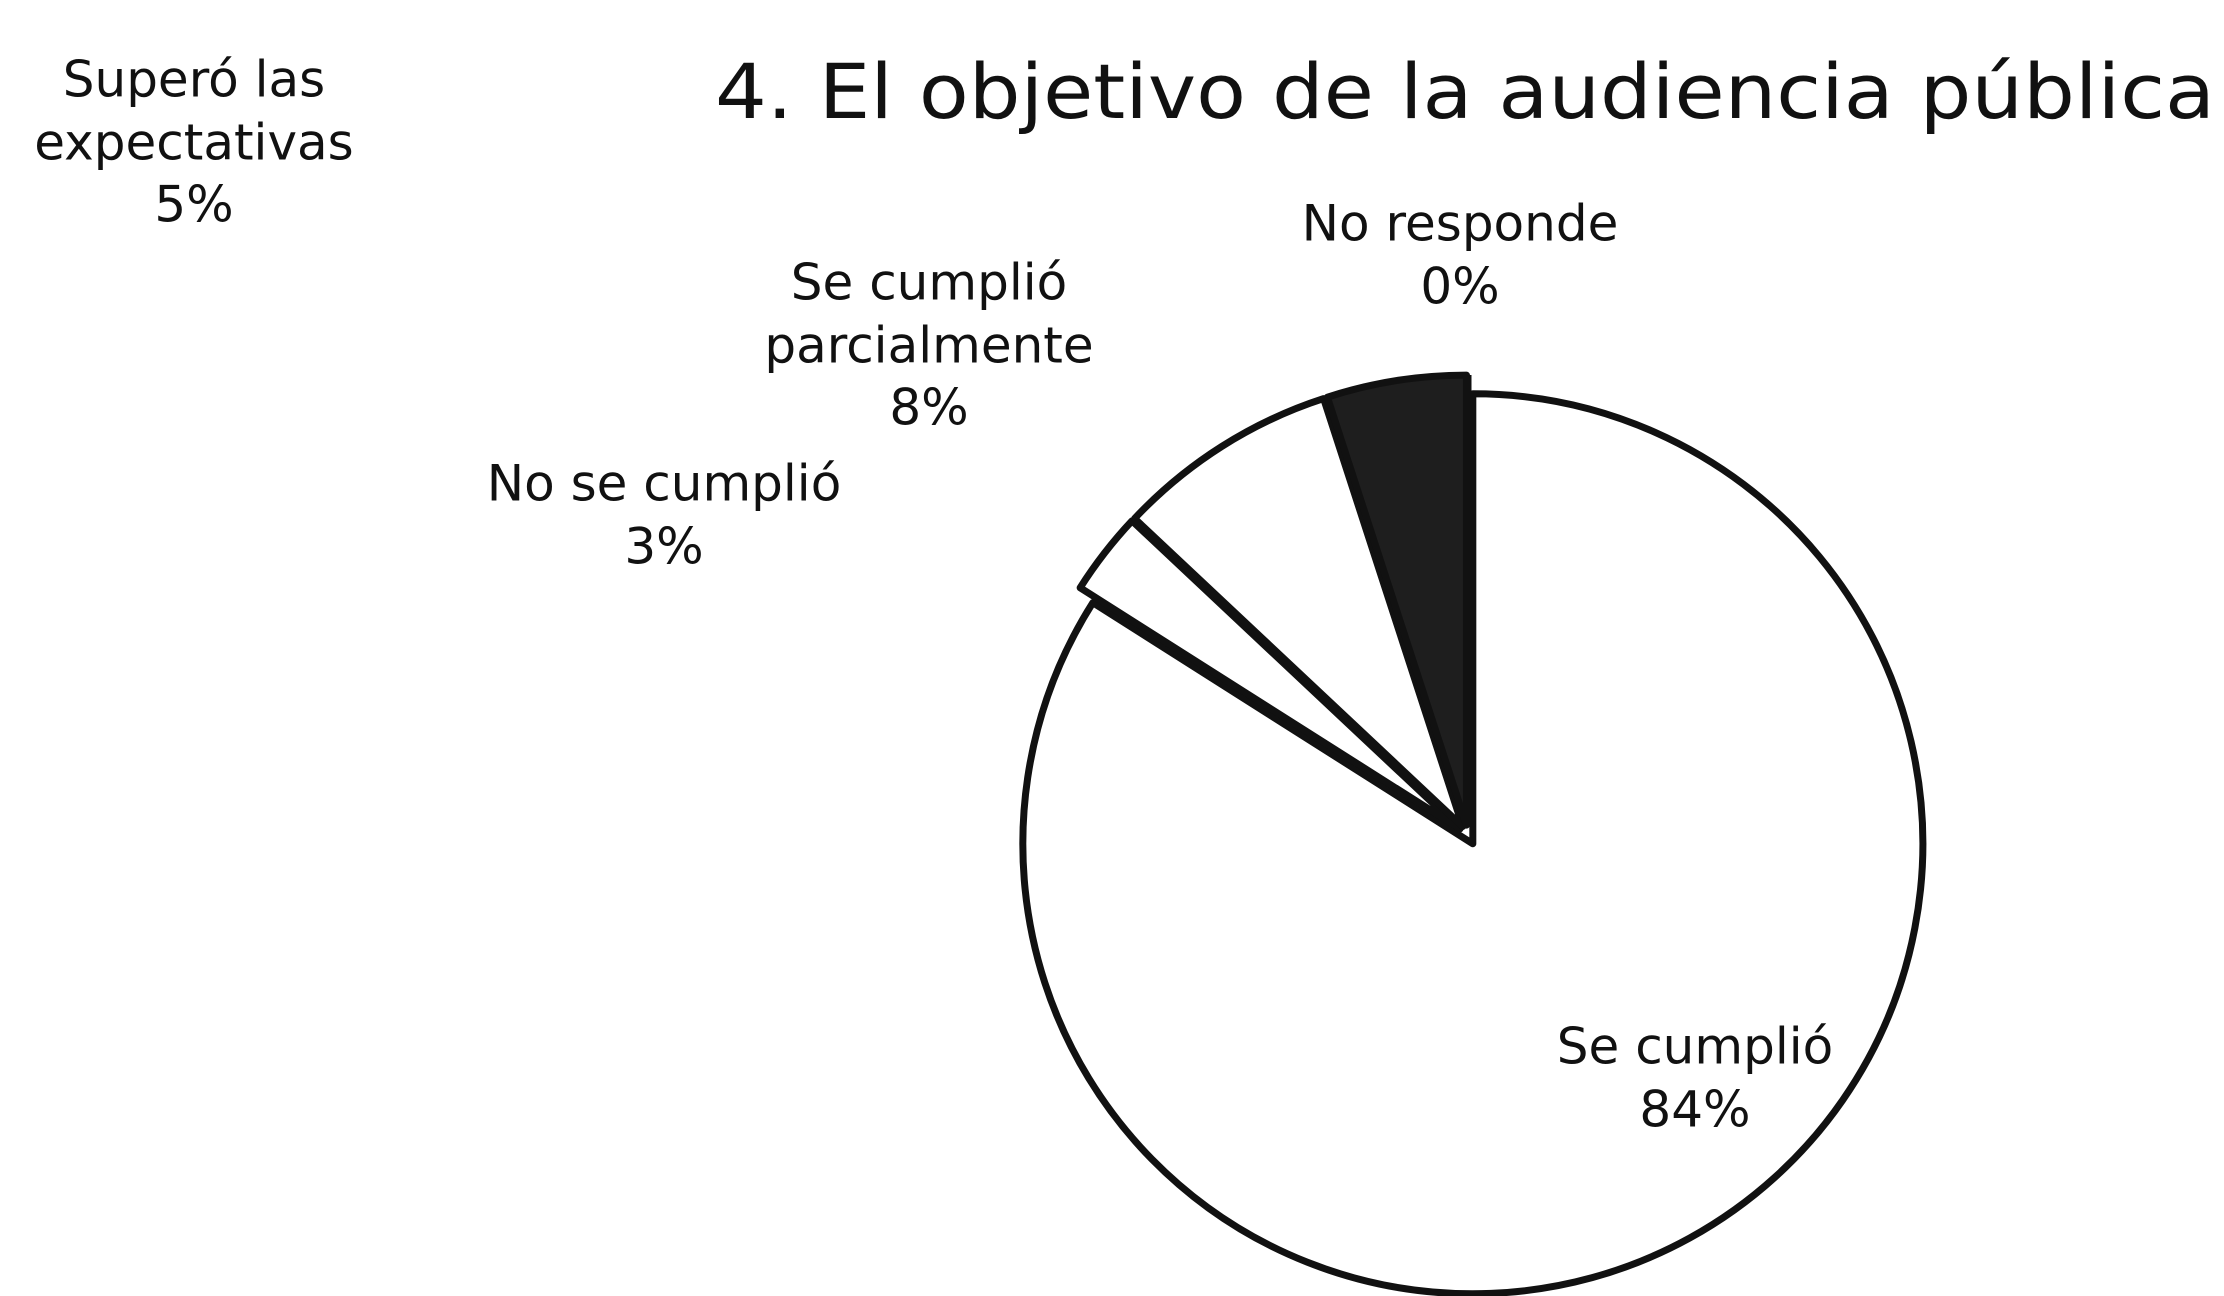 The image size is (2224, 1296). I want to click on category-label: No se cumplió, so click(664, 483).